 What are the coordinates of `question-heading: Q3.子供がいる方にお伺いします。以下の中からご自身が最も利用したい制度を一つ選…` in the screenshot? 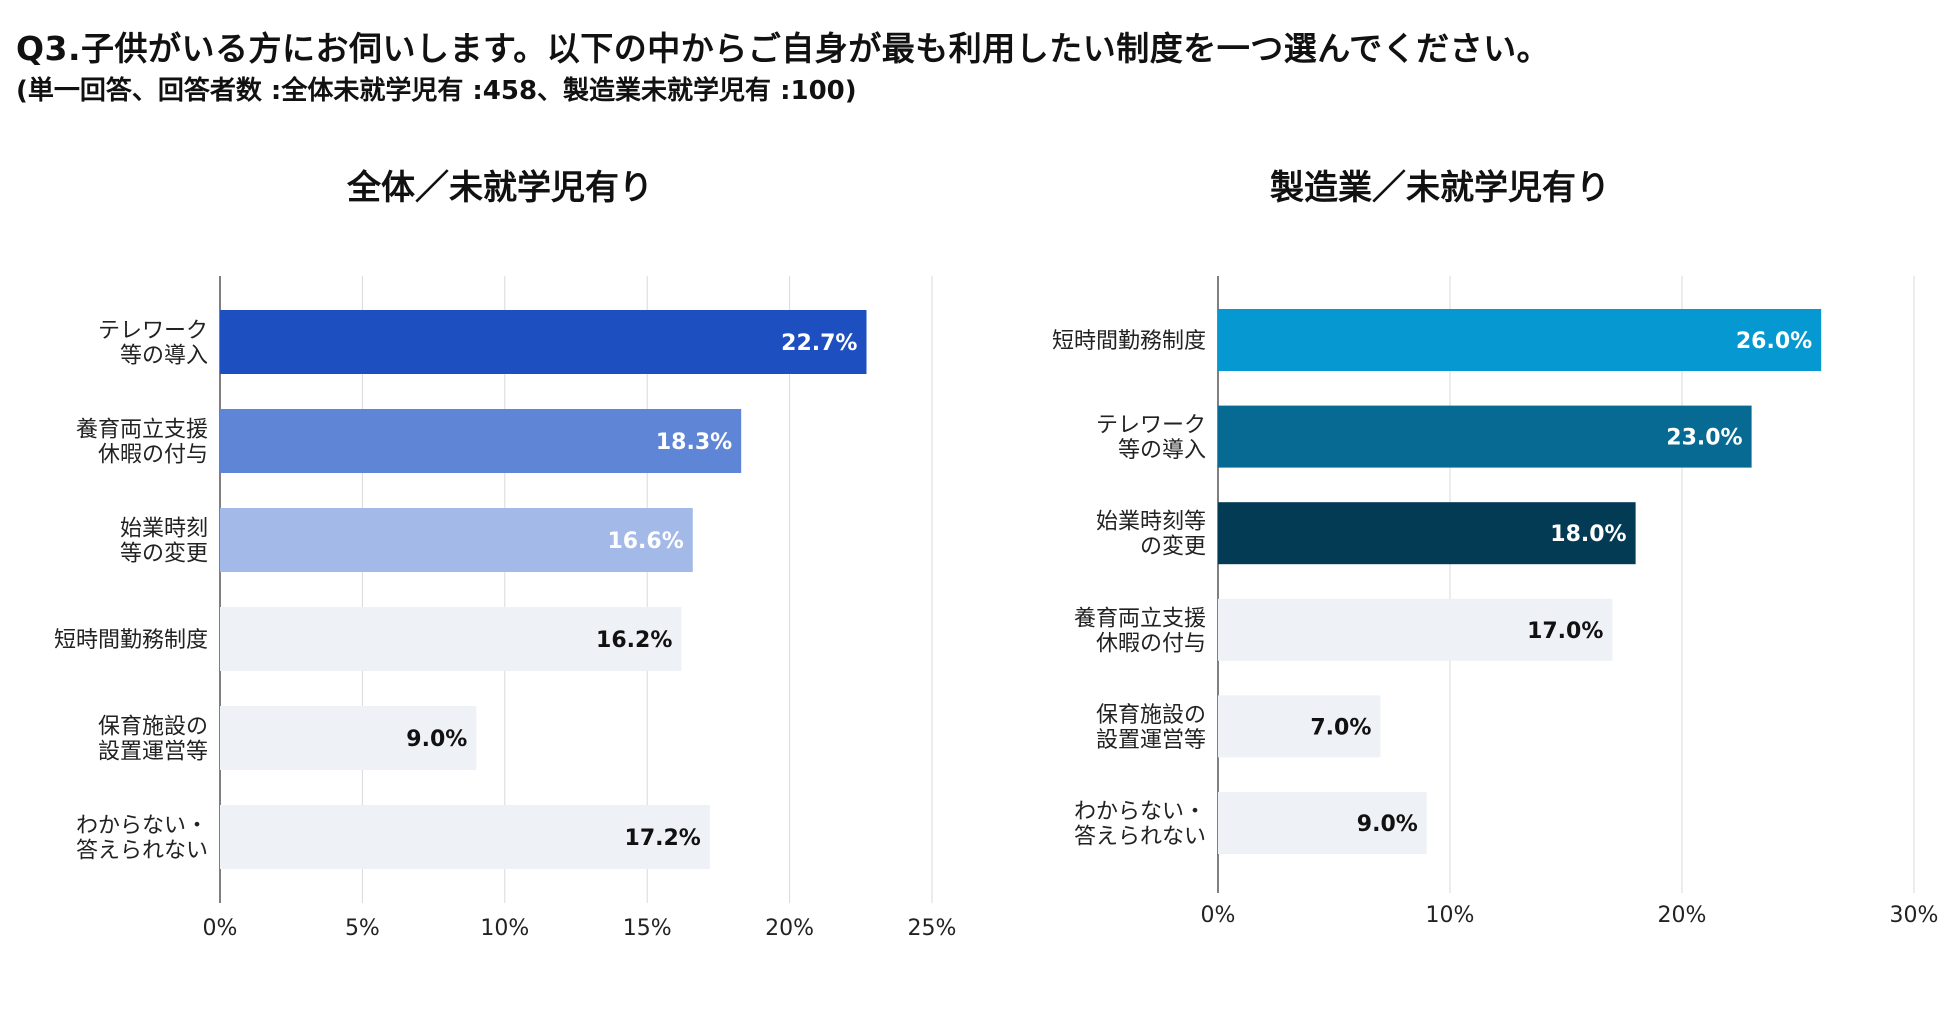 It's located at (783, 48).